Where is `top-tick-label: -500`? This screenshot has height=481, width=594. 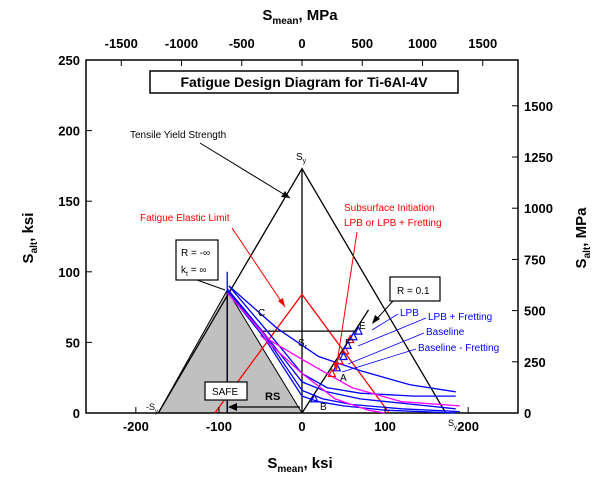 top-tick-label: -500 is located at coordinates (242, 43).